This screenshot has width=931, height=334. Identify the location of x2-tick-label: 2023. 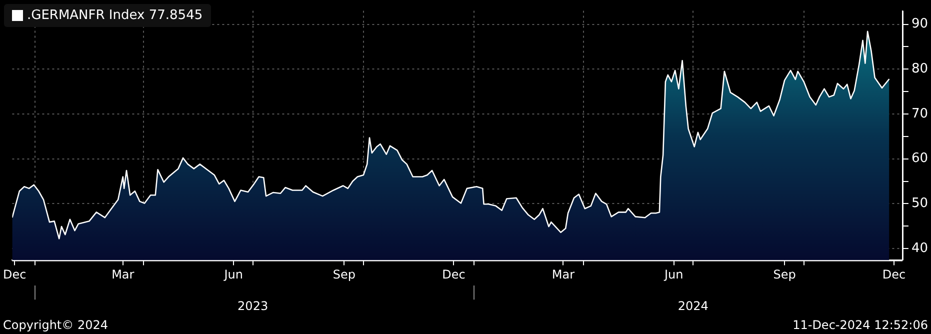
(253, 305).